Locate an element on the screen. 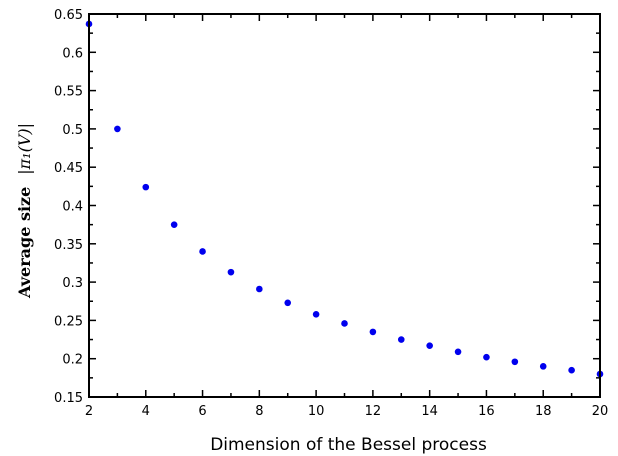 Image resolution: width=618 pixels, height=456 pixels. x-tick-label: 6 is located at coordinates (202, 411).